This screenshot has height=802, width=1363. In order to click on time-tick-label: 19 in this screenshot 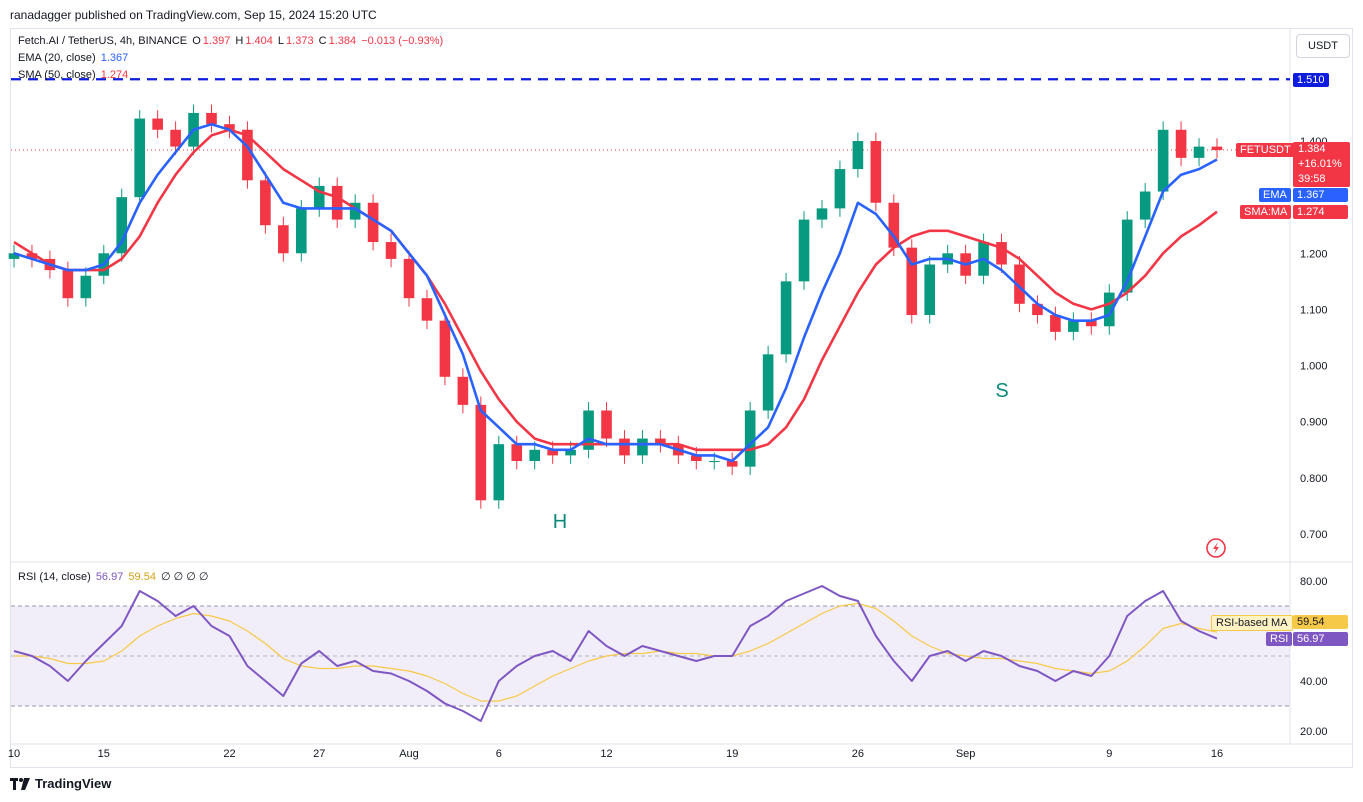, I will do `click(732, 754)`.